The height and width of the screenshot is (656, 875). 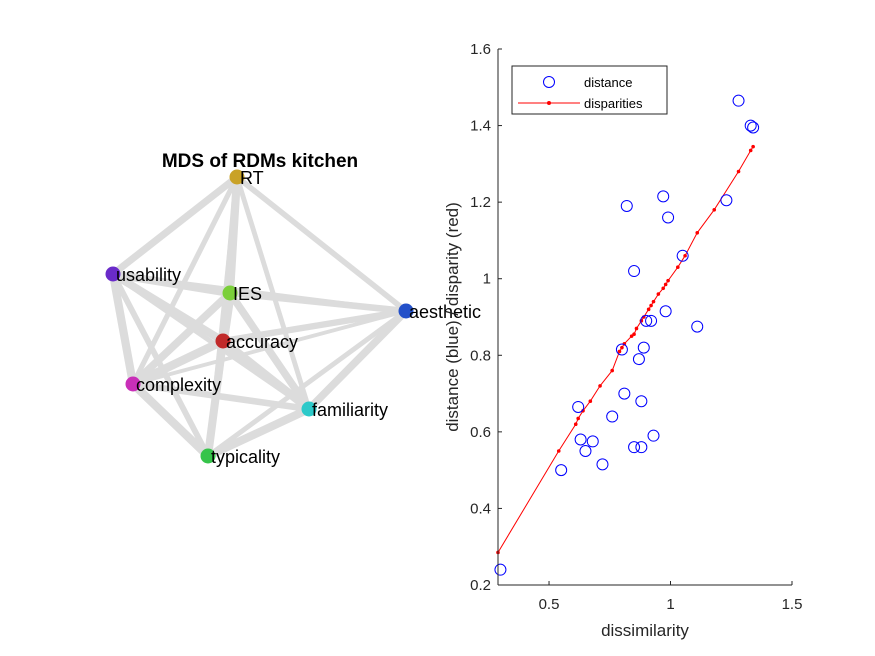 What do you see at coordinates (480, 355) in the screenshot?
I see `y-tick-label: 0.8` at bounding box center [480, 355].